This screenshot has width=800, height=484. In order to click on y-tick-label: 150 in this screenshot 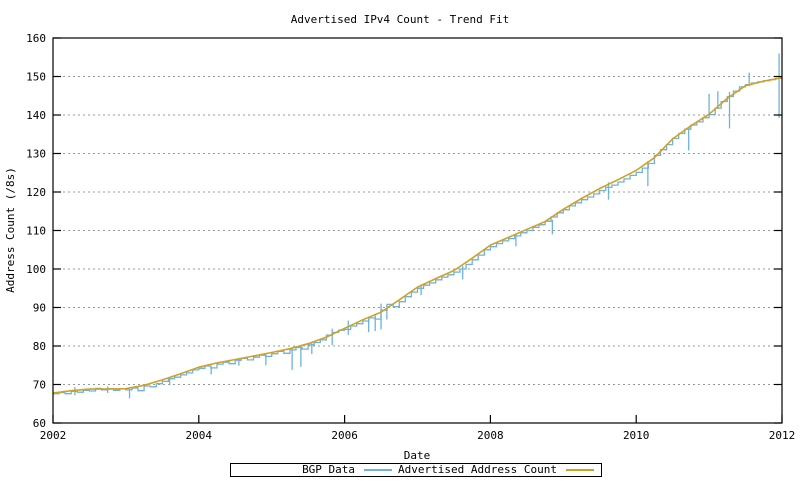, I will do `click(36, 77)`.